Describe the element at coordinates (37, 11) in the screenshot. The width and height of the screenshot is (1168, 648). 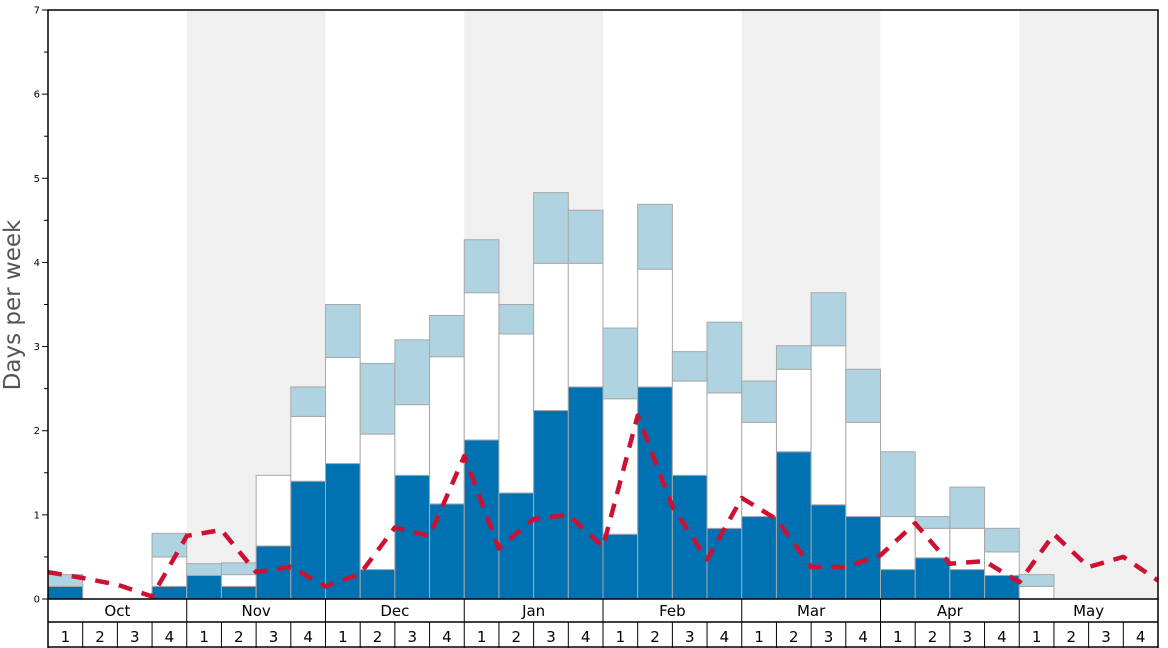
I see `y-tick-label: 7` at that location.